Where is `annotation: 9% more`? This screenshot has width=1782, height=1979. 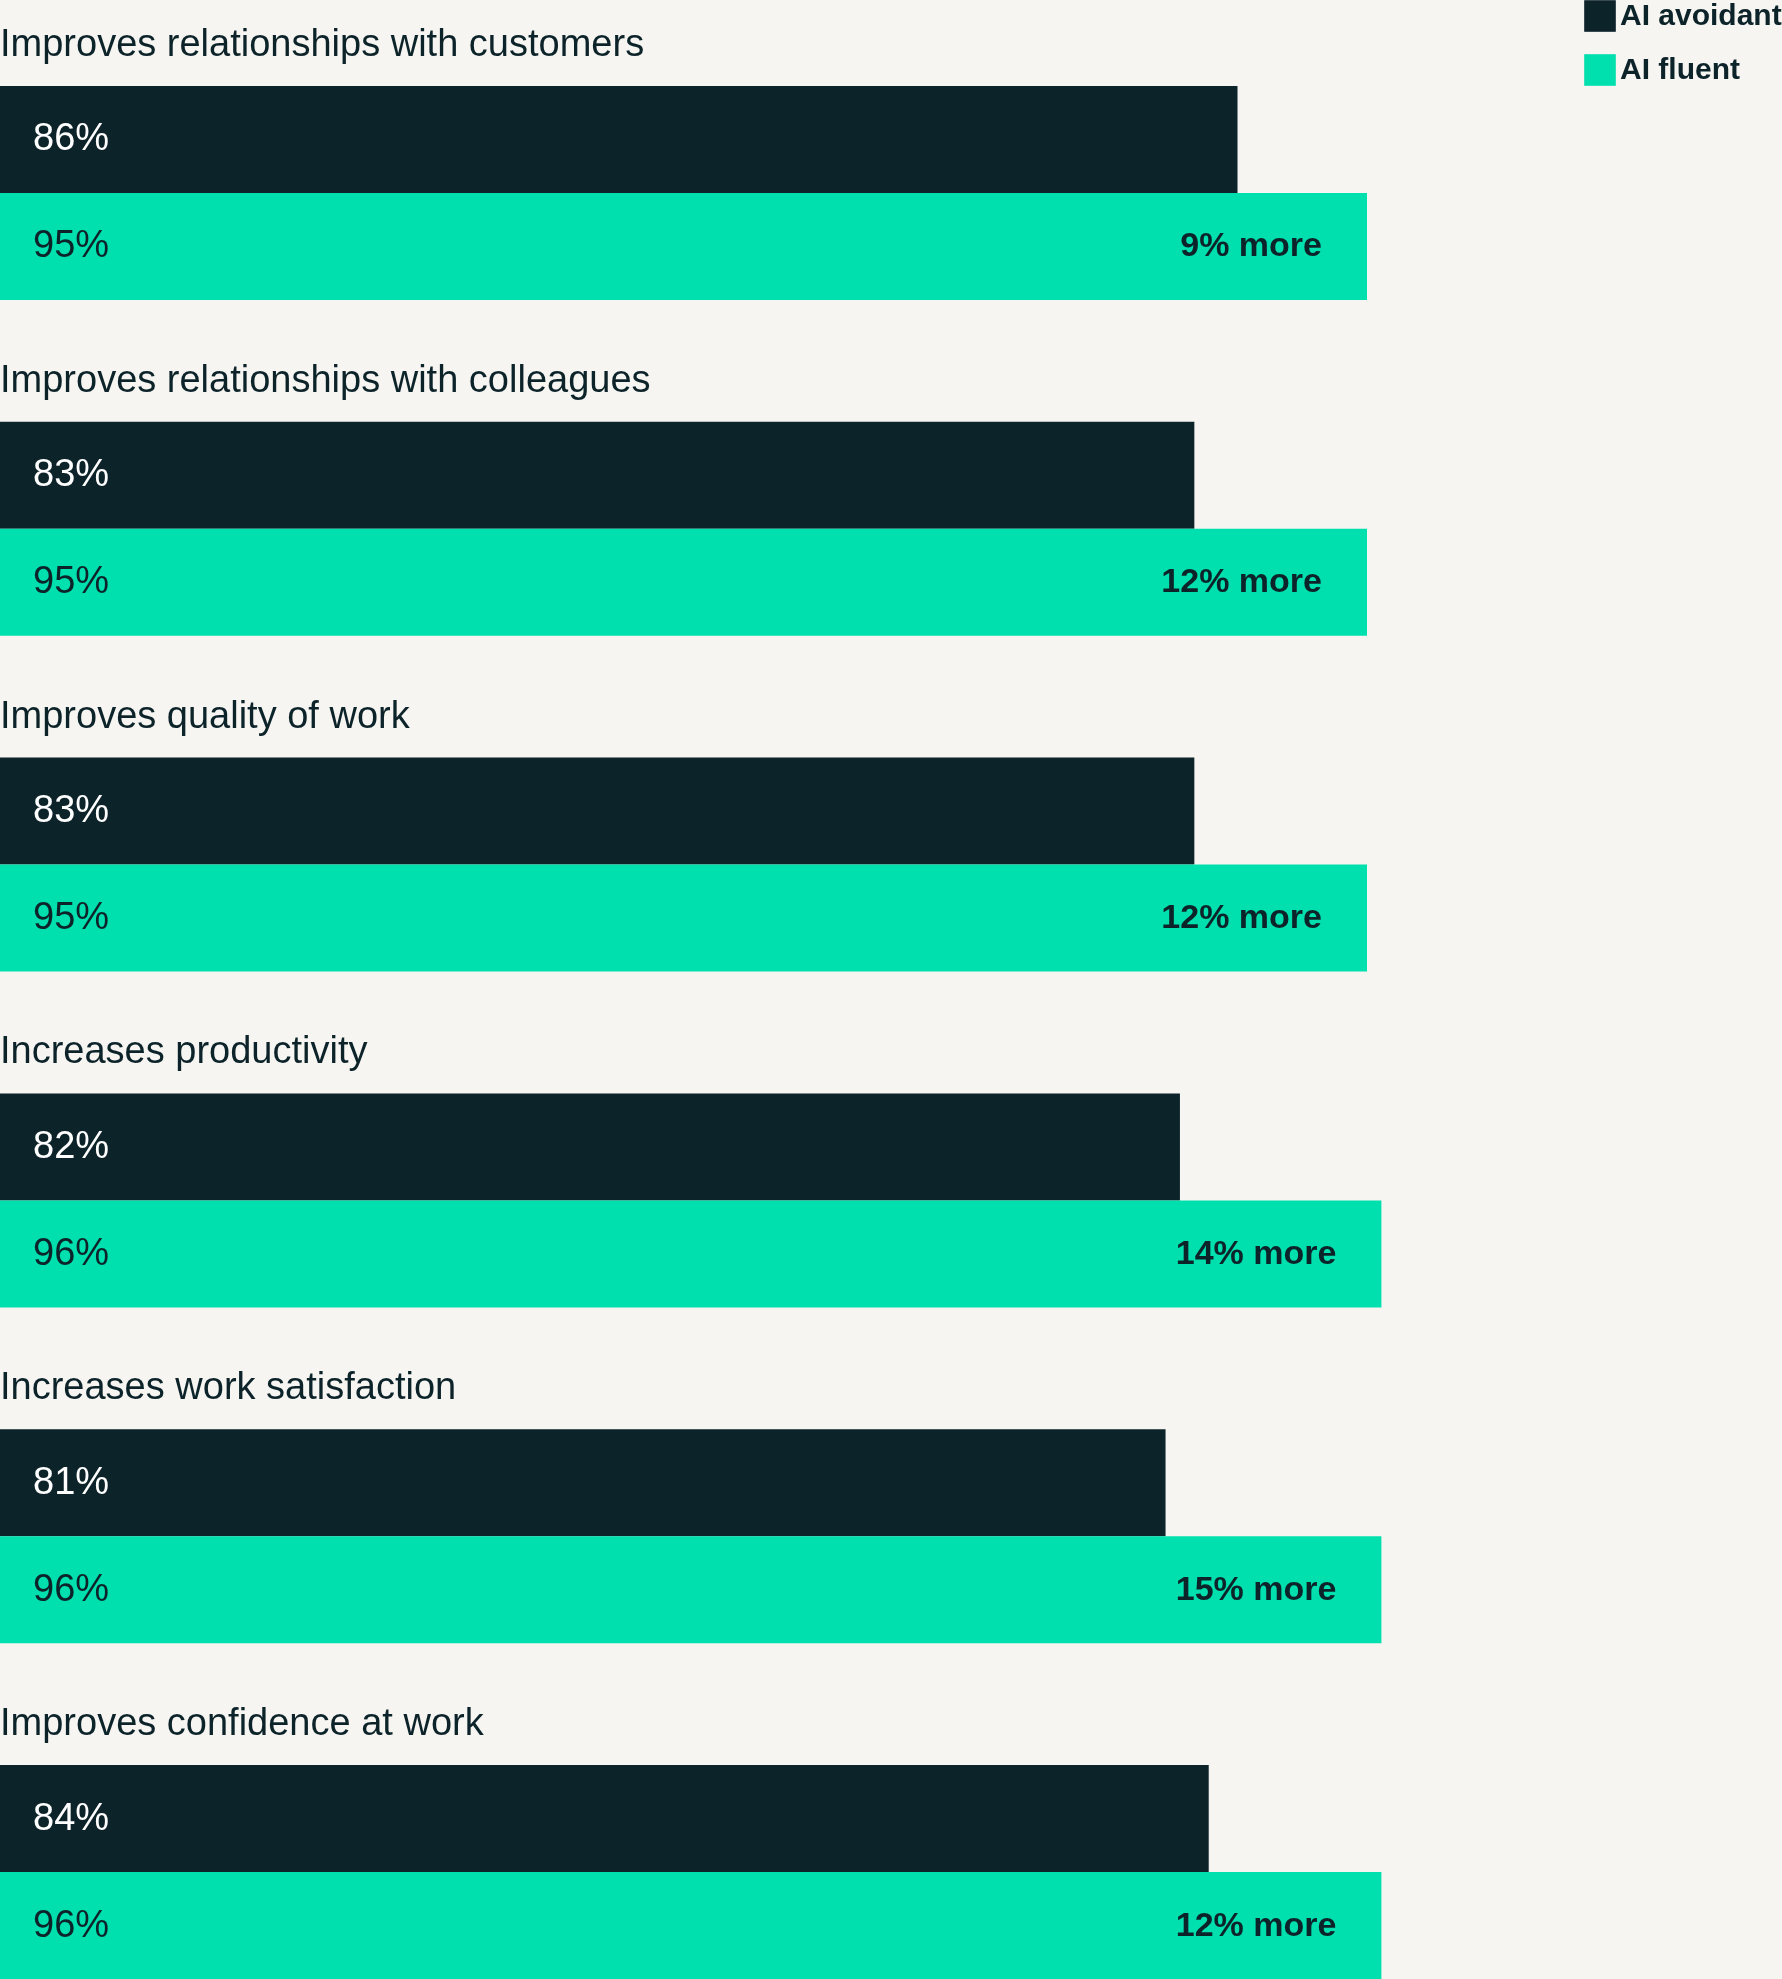 annotation: 9% more is located at coordinates (1251, 244).